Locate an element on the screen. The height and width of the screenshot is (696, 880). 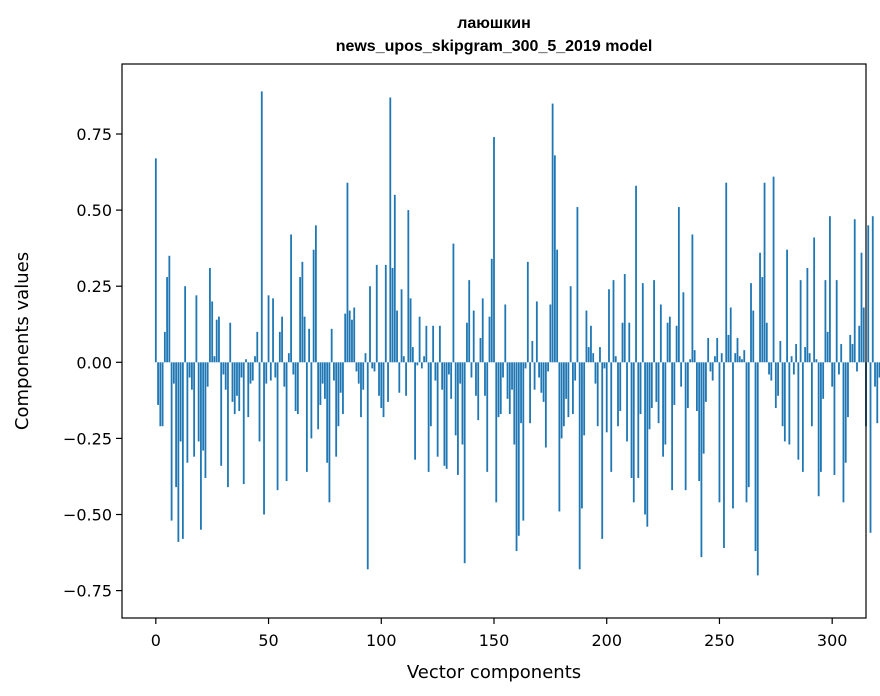
y-tick-label: 0.00 is located at coordinates (94, 362).